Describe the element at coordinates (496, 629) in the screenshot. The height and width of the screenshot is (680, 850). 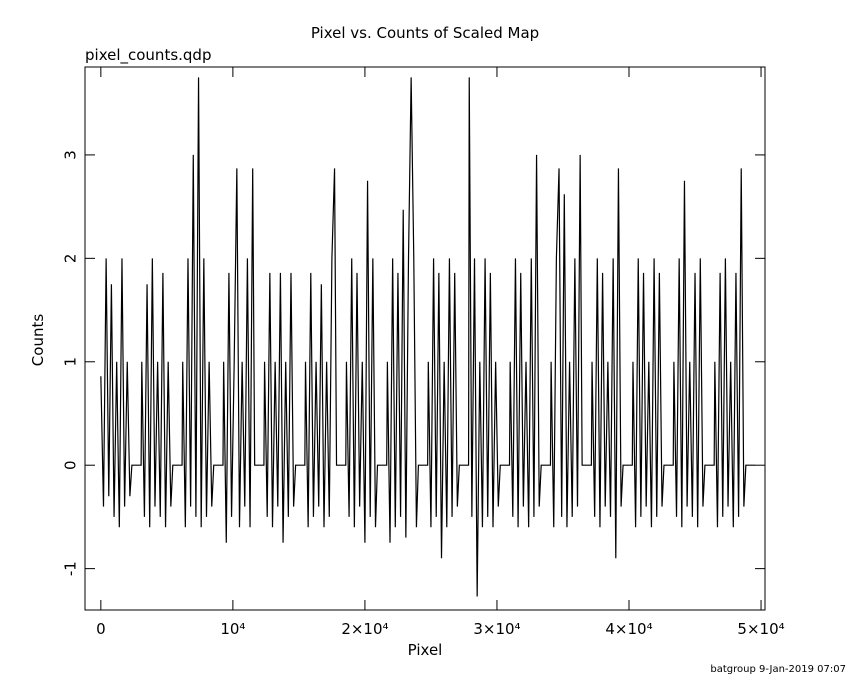
I see `x-tick-label: 3×10⁴` at that location.